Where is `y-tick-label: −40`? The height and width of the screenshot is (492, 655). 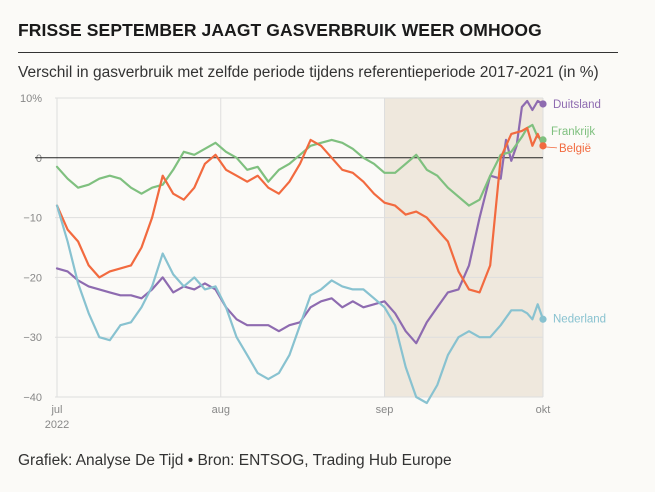 y-tick-label: −40 is located at coordinates (32, 398).